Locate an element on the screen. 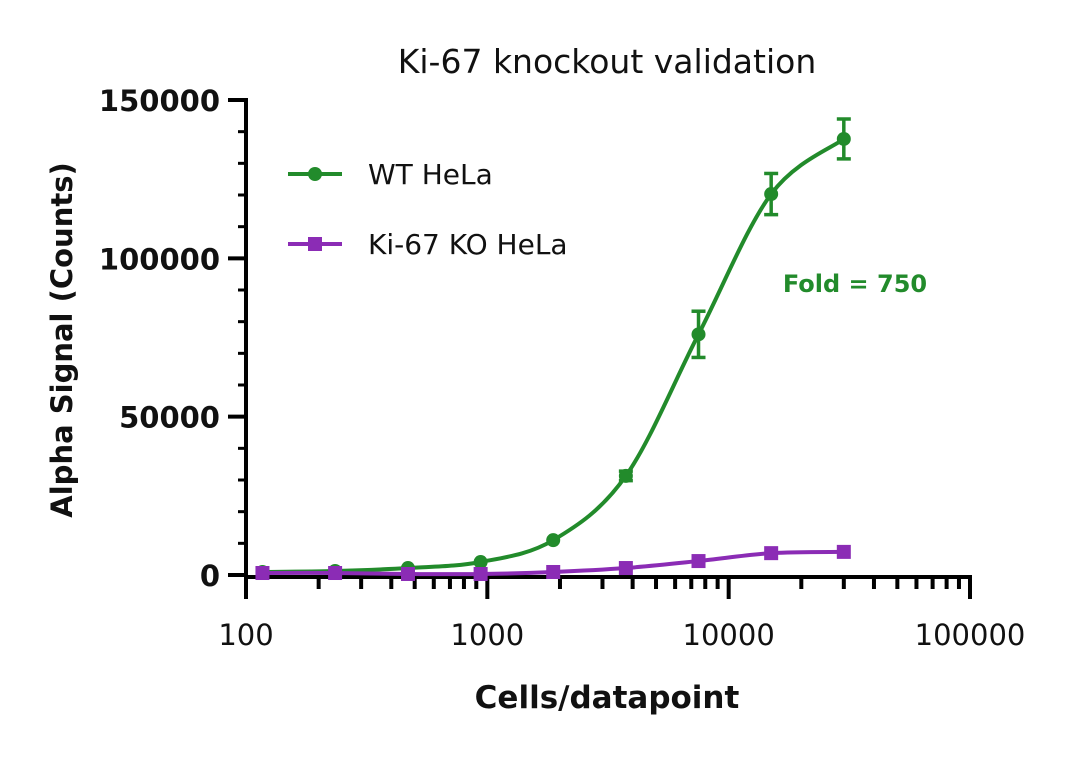 This screenshot has height=760, width=1080. x-tick-label: 100 is located at coordinates (245, 635).